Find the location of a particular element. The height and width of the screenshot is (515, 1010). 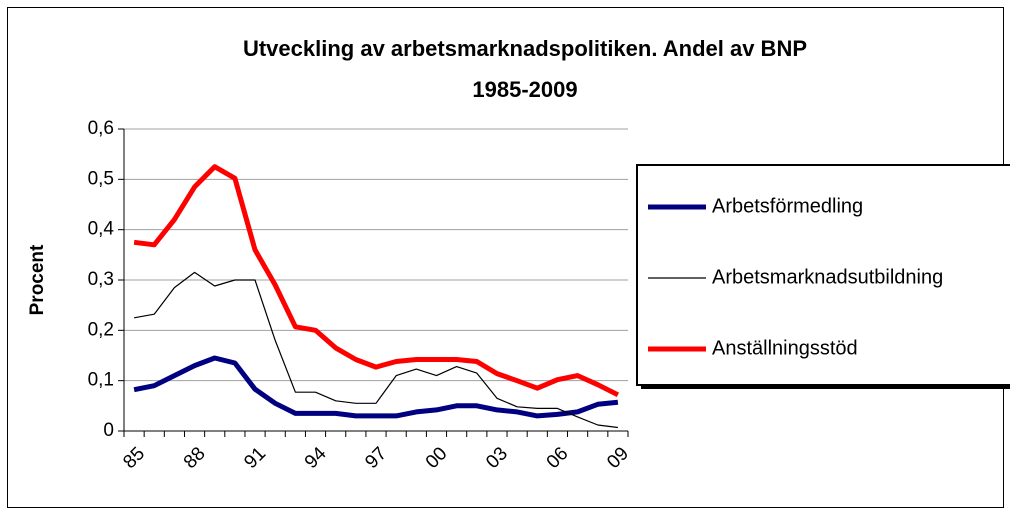

legend-label: Arbetsförmedling is located at coordinates (787, 206).